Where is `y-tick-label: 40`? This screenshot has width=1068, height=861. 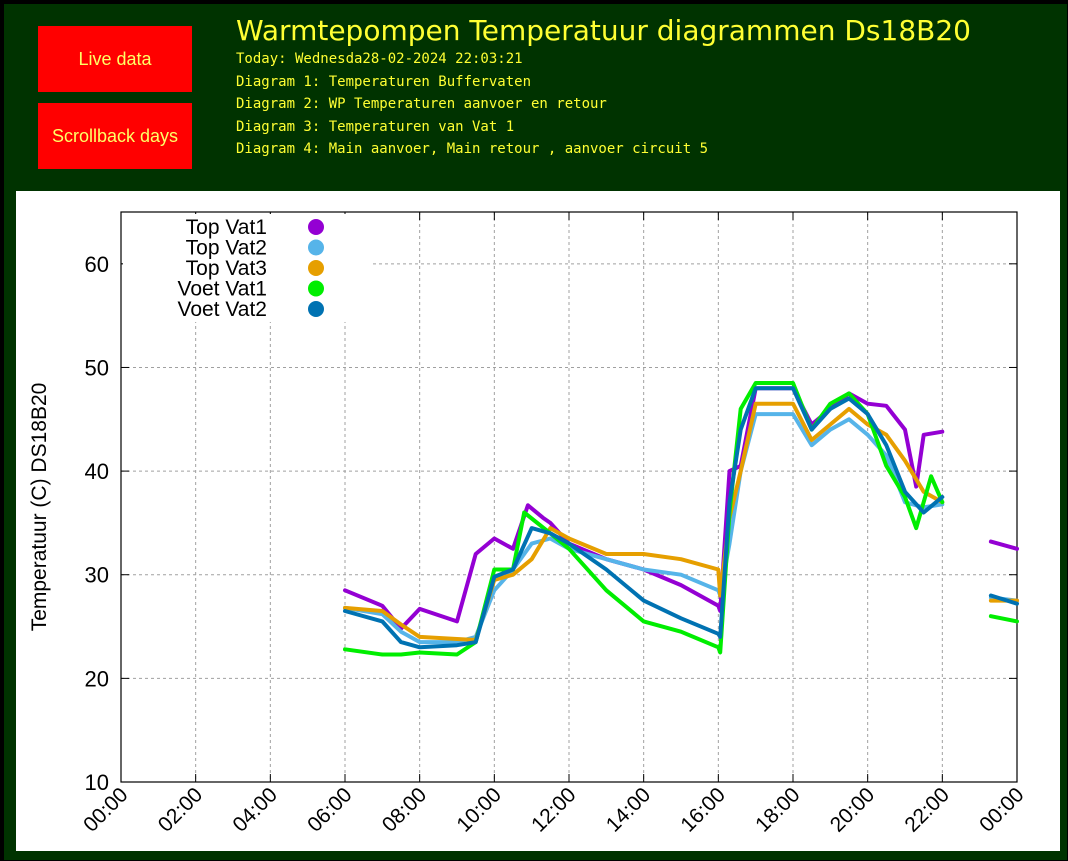
y-tick-label: 40 is located at coordinates (97, 471).